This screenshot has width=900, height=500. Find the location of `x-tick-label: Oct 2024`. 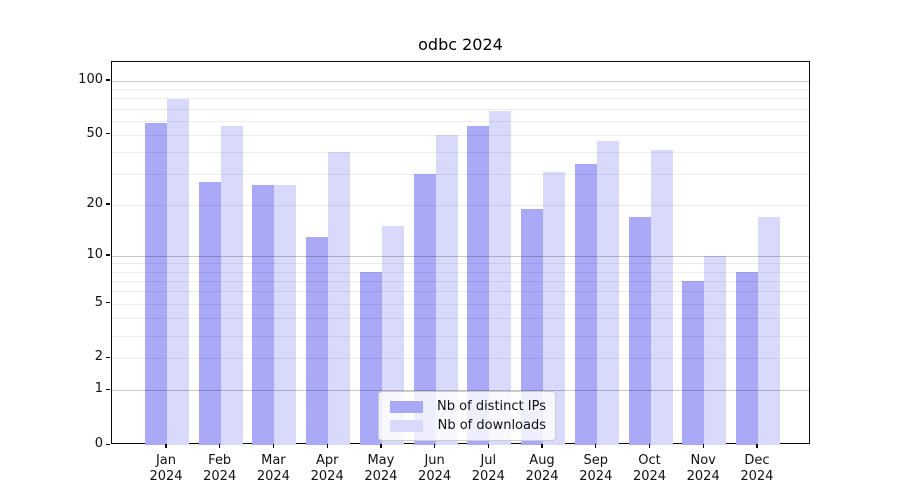

x-tick-label: Oct 2024 is located at coordinates (650, 468).